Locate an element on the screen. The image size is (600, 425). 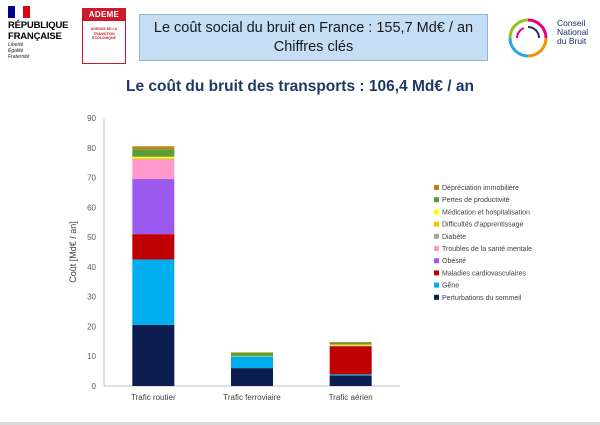
legend-label: Dépréciation immobilière is located at coordinates (480, 188).